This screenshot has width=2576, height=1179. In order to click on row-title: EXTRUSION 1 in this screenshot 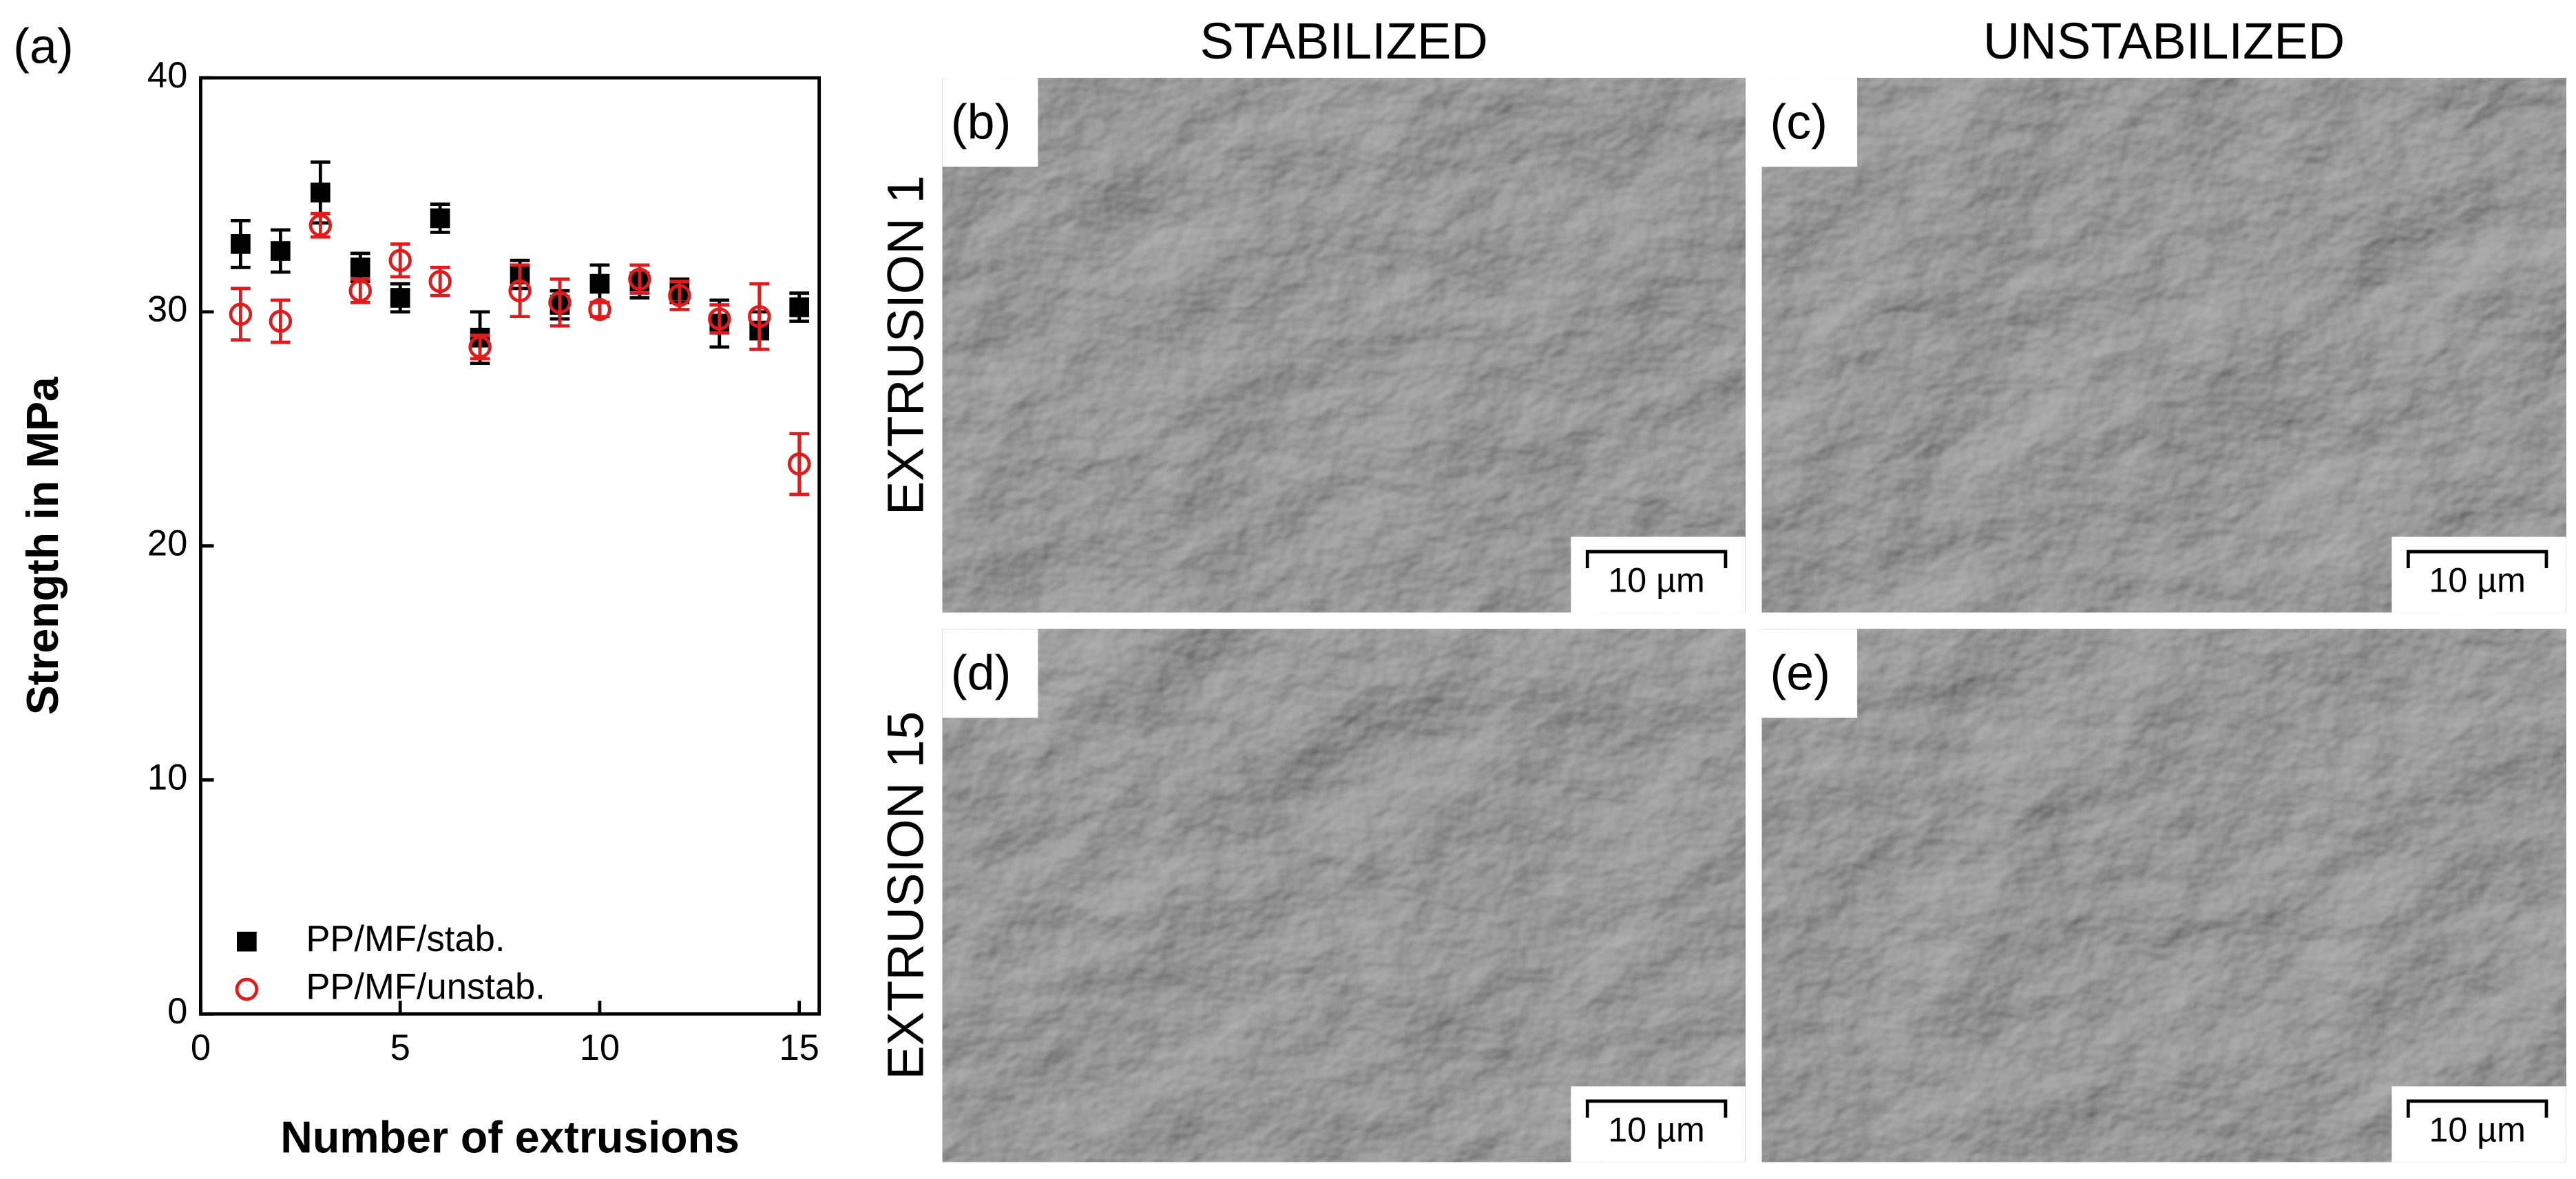, I will do `click(905, 345)`.